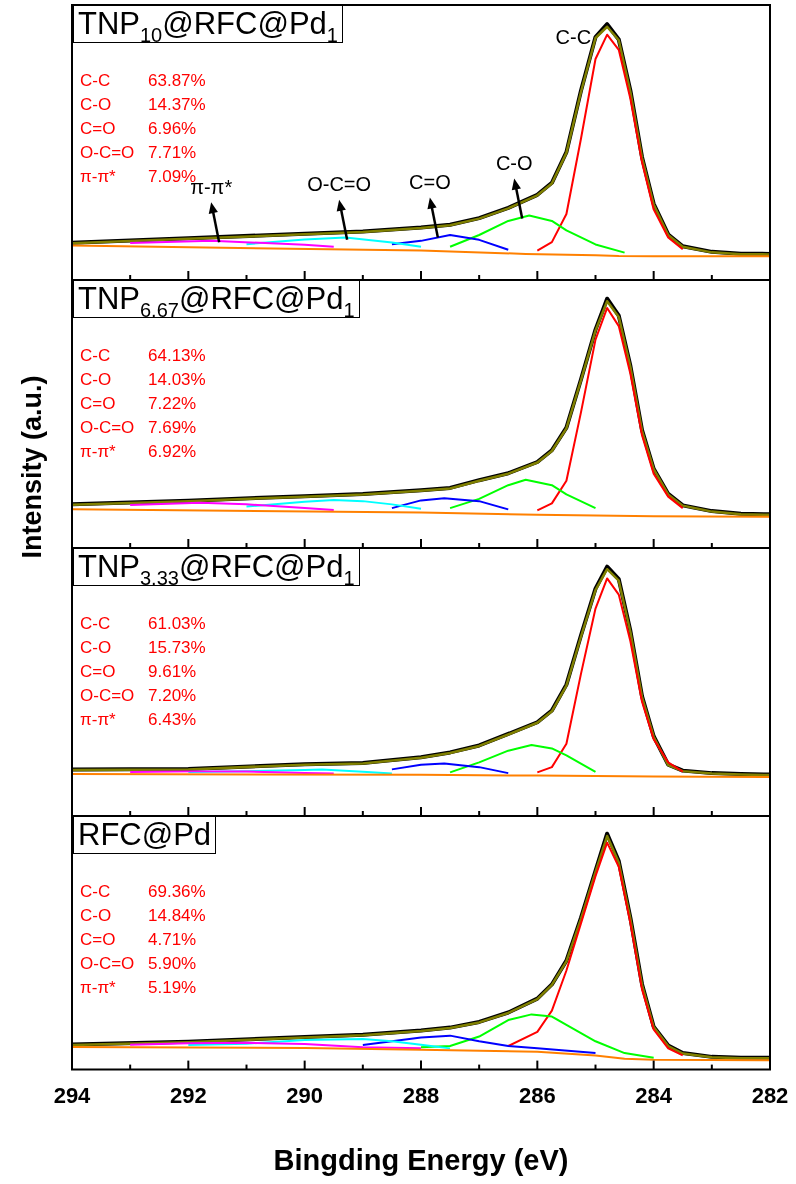 This screenshot has width=796, height=1184. What do you see at coordinates (143, 80) in the screenshot?
I see `text: C-C 63.87%` at bounding box center [143, 80].